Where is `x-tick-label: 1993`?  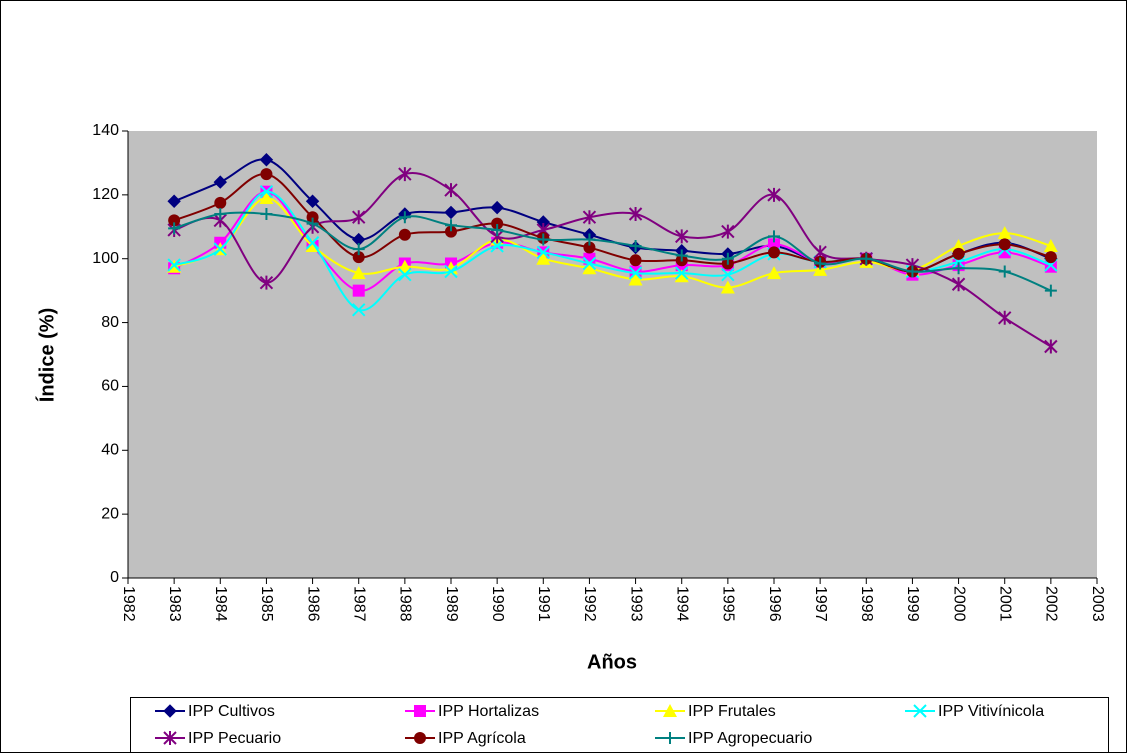 x-tick-label: 1993 is located at coordinates (635, 604).